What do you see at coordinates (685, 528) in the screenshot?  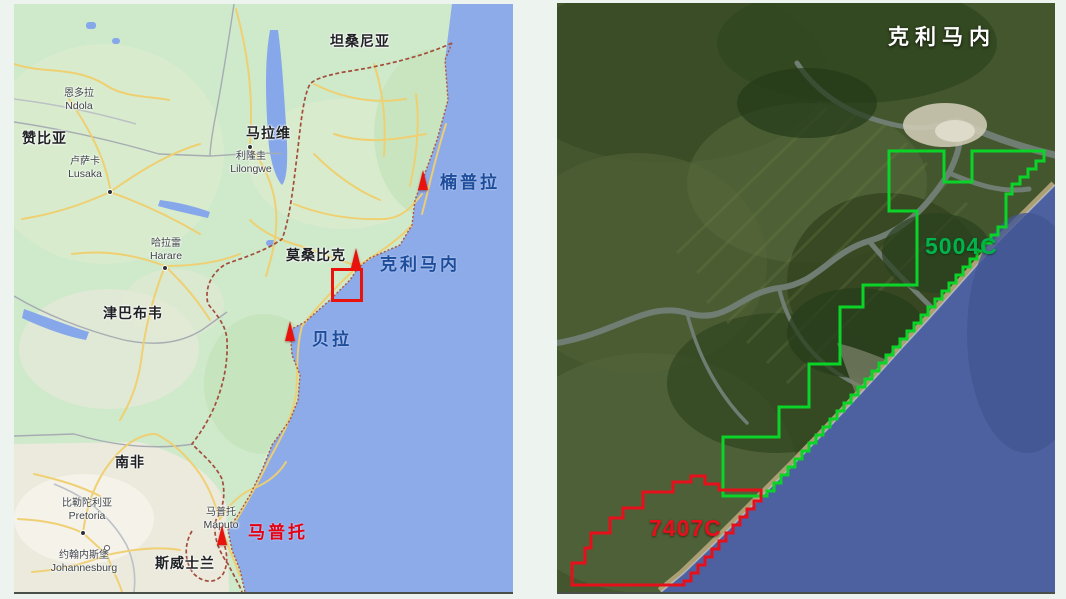 I see `block-label-7407c: 7407C` at bounding box center [685, 528].